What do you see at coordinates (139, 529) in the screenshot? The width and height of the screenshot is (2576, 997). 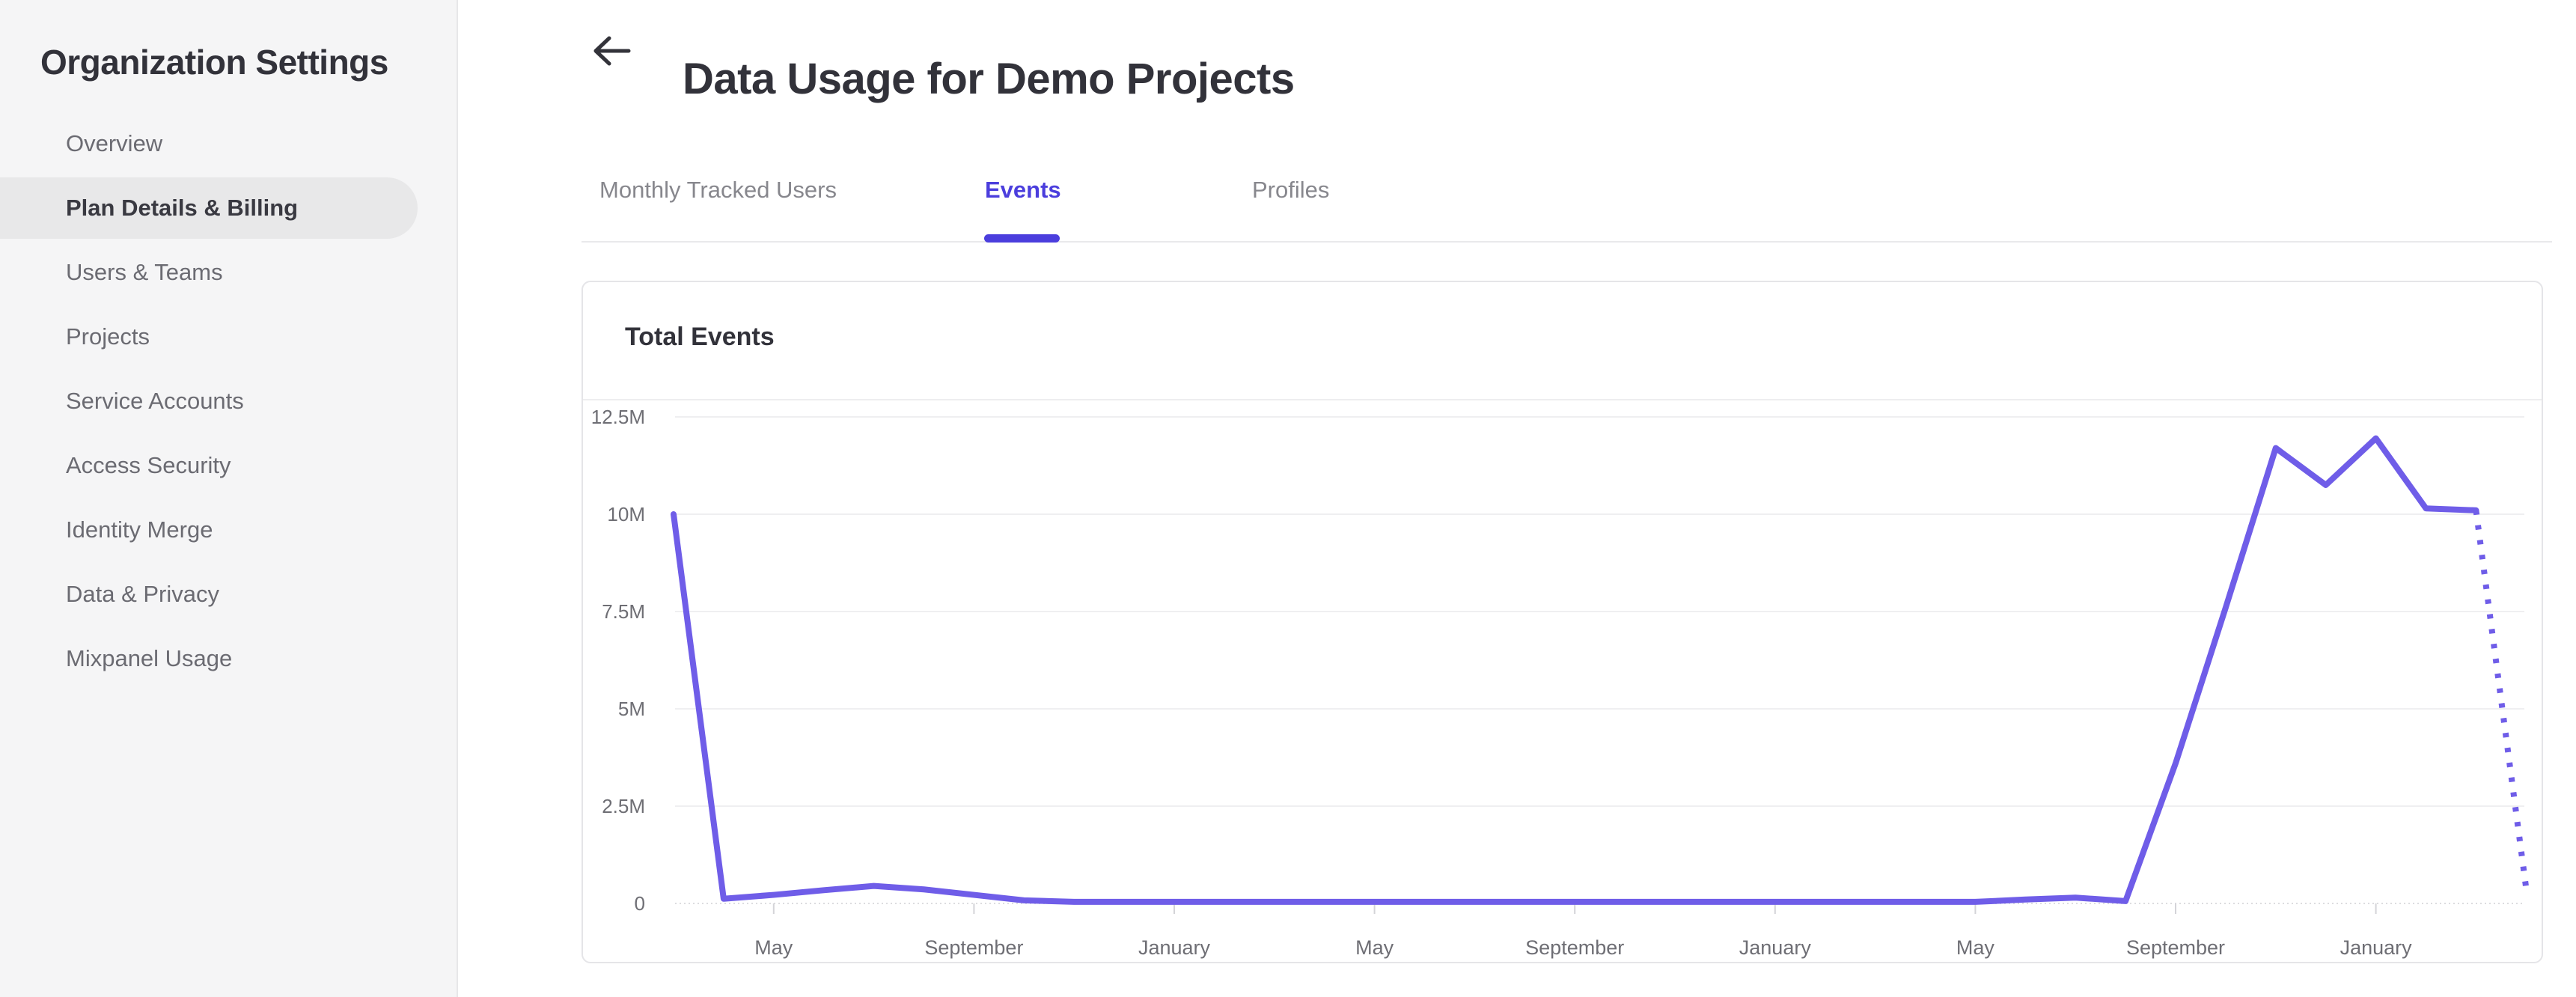 I see `sidebar-item-identity-merge: Identity Merge` at bounding box center [139, 529].